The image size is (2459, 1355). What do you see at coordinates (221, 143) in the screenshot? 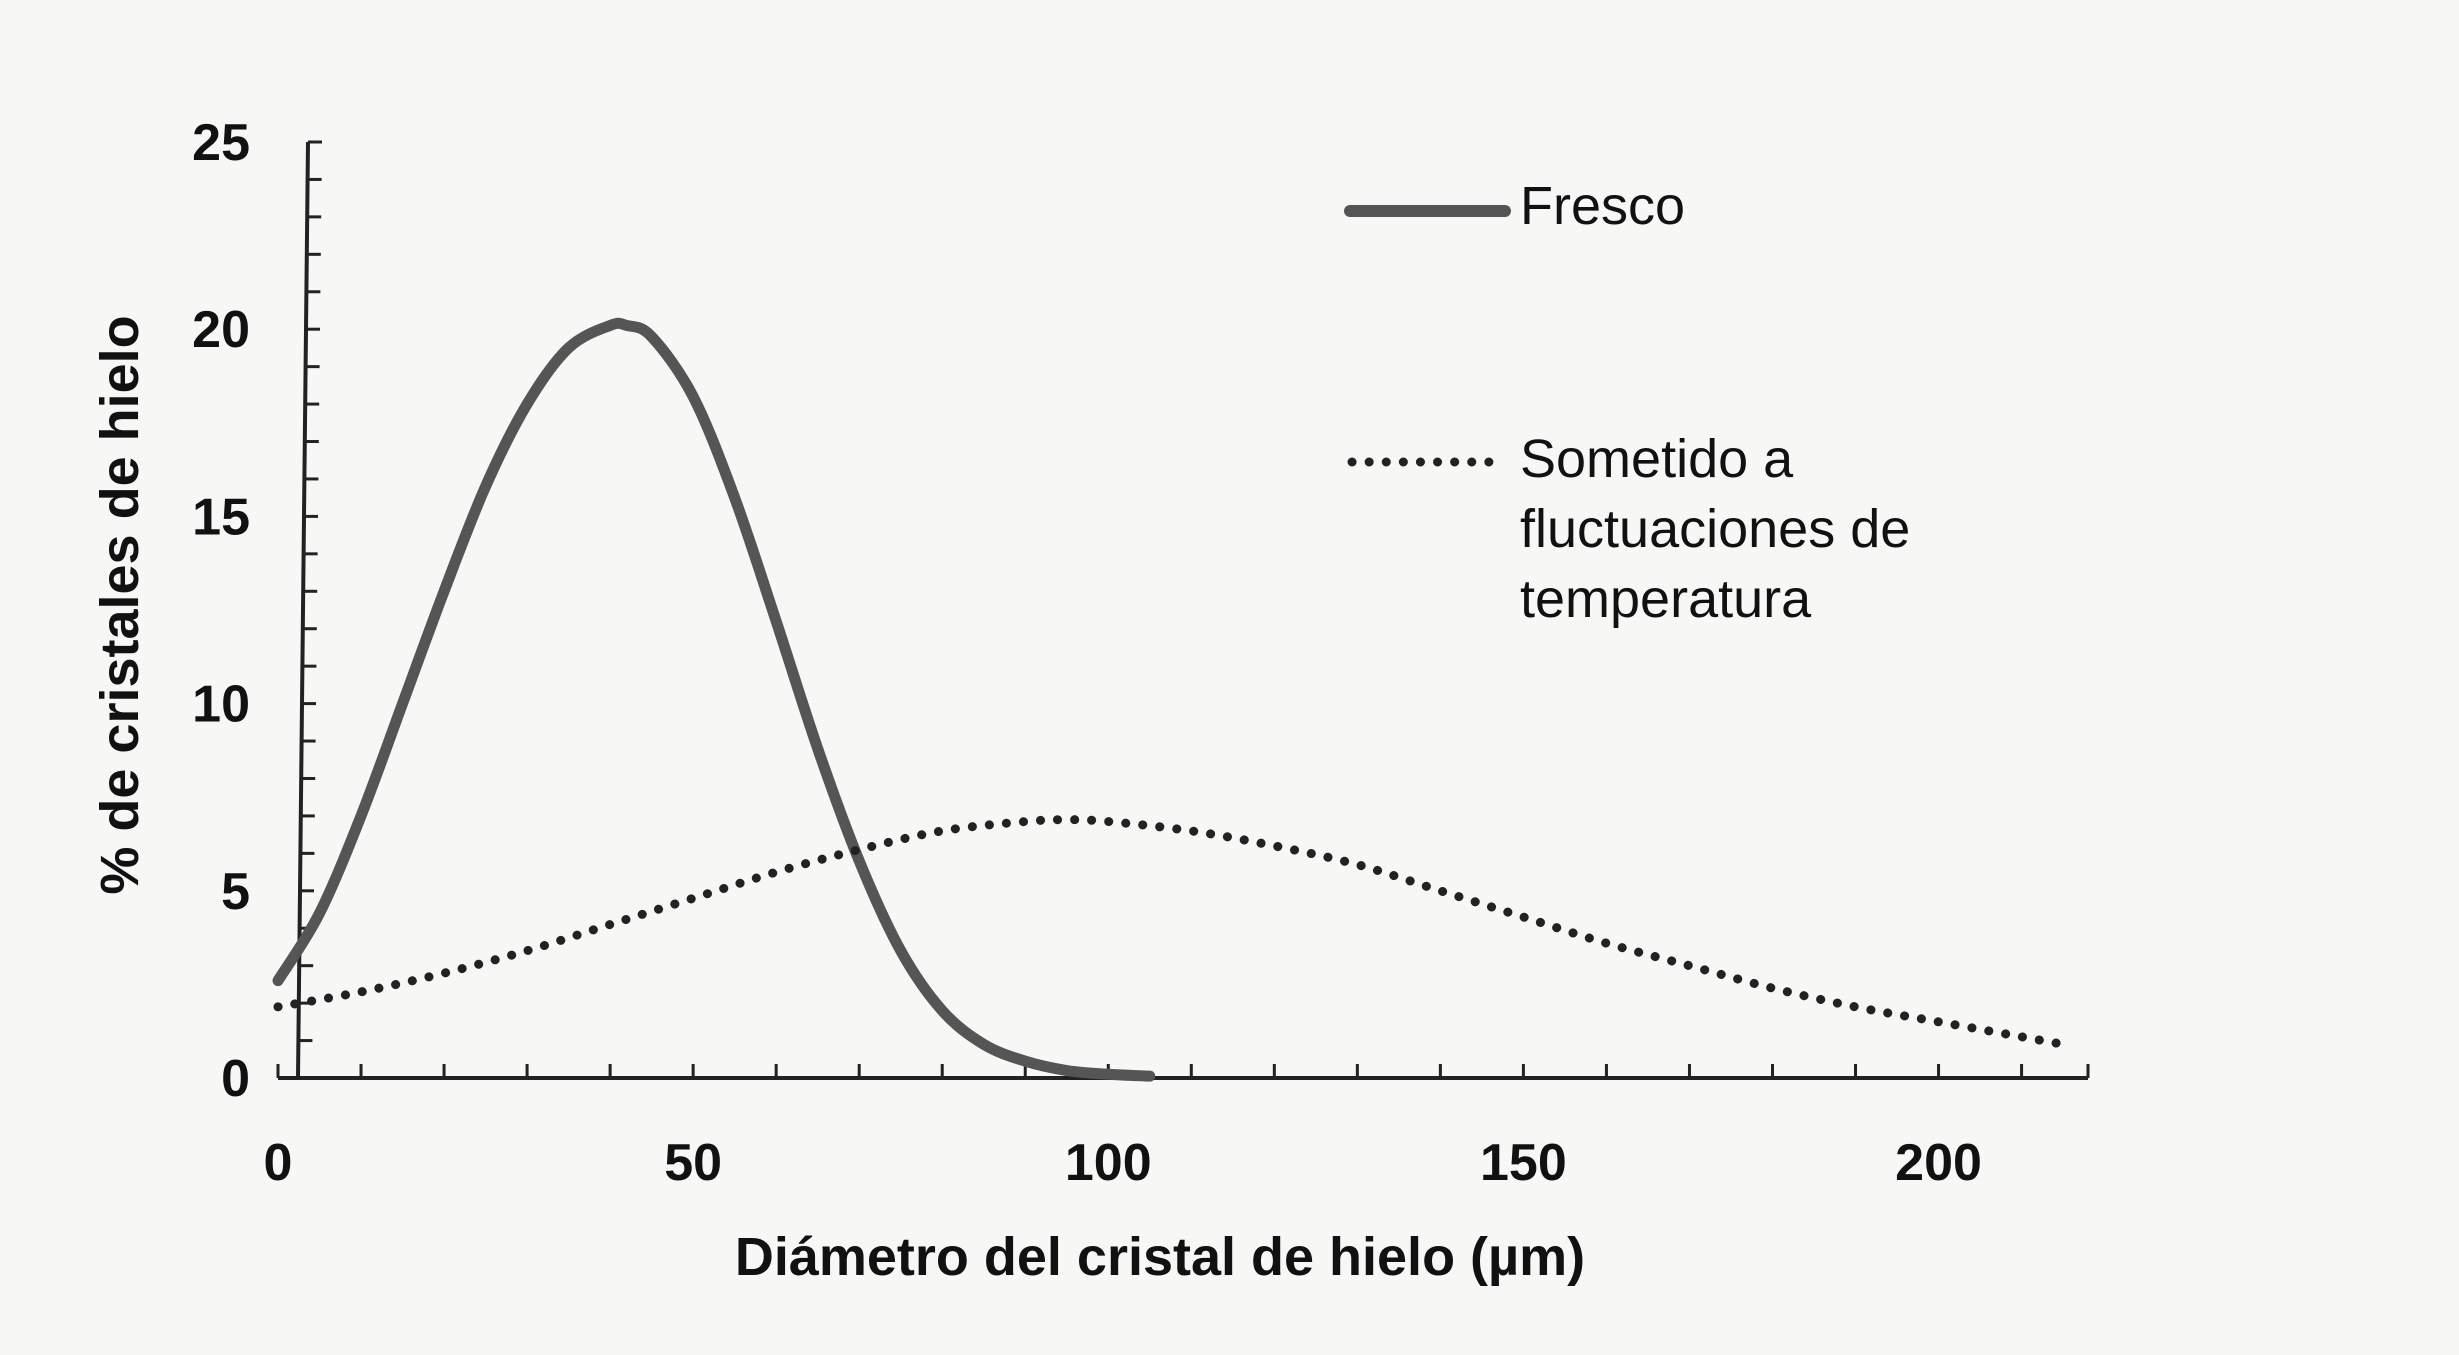
I see `y-tick-label: 25` at bounding box center [221, 143].